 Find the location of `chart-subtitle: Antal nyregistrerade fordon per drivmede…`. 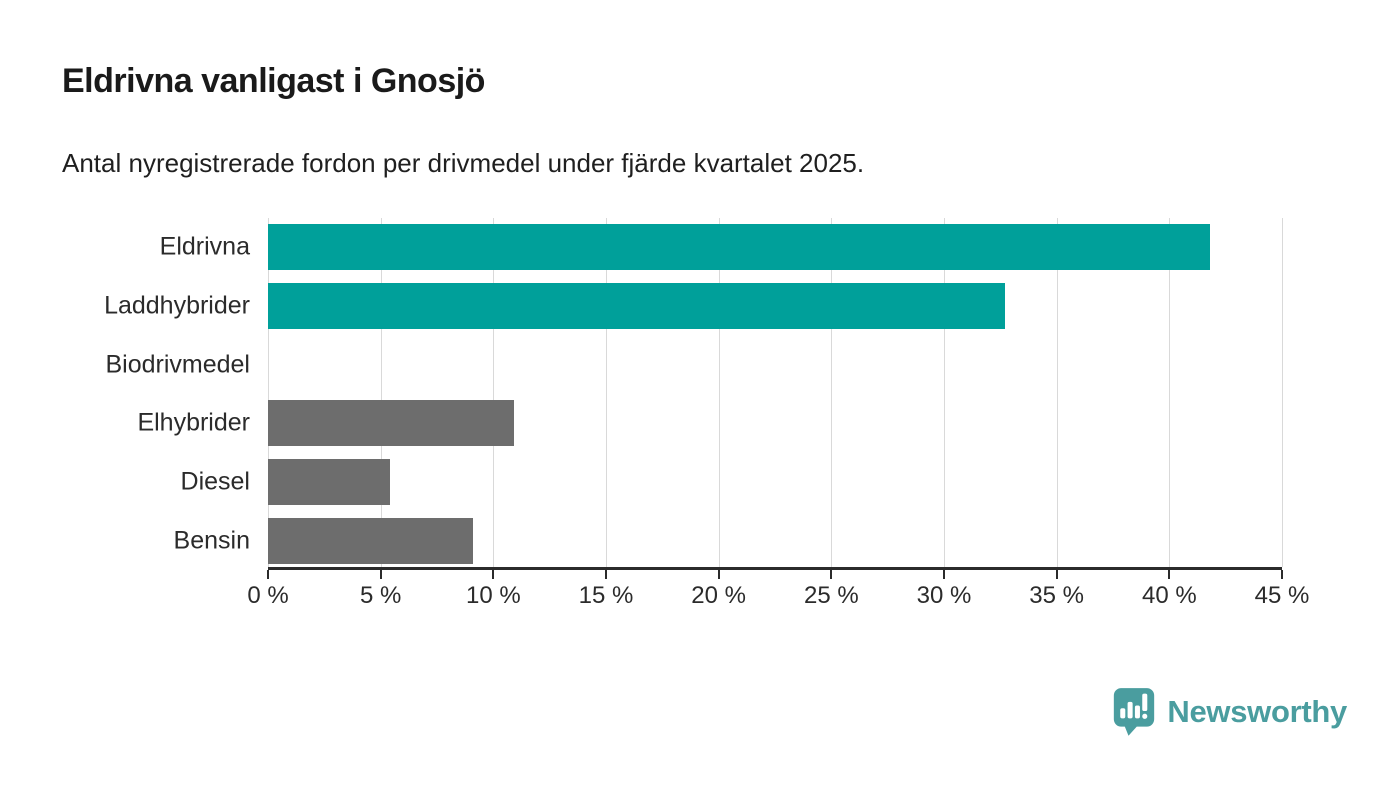

chart-subtitle: Antal nyregistrerade fordon per drivmede… is located at coordinates (463, 163).